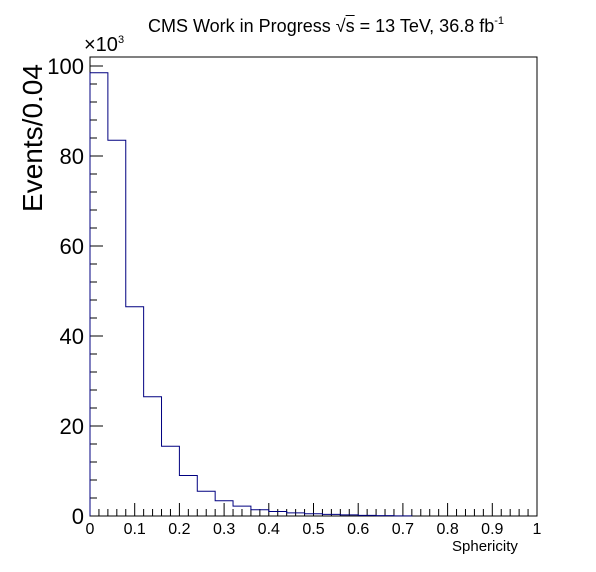  What do you see at coordinates (72, 156) in the screenshot?
I see `y-tick-label: 80` at bounding box center [72, 156].